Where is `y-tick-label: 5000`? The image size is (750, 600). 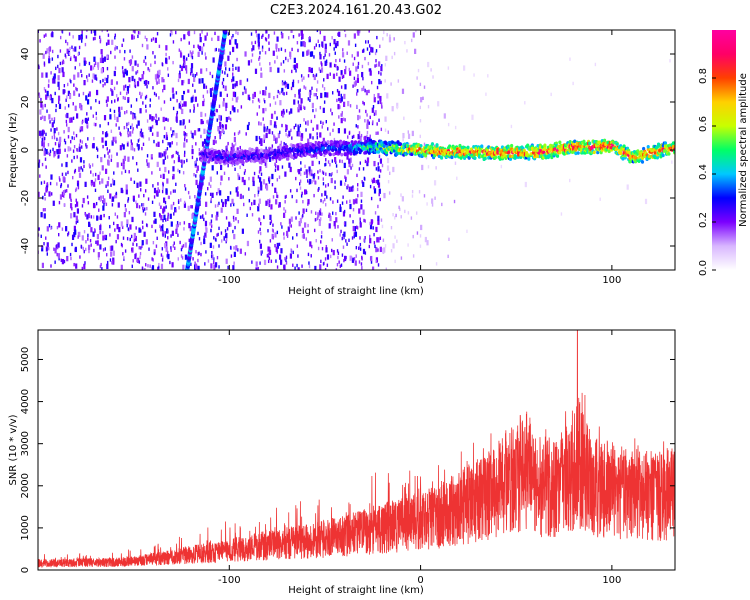
y-tick-label: 5000 is located at coordinates (25, 359).